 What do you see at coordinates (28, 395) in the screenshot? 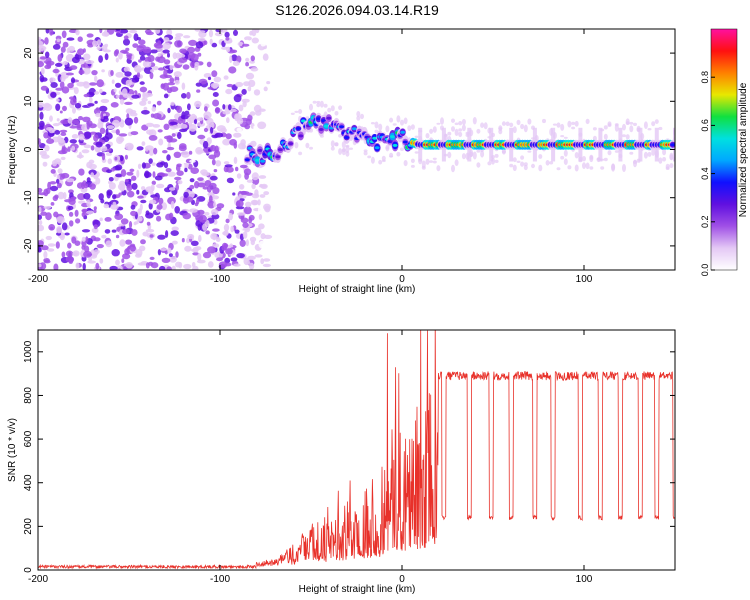
I see `snr-y-tick-label: 800` at bounding box center [28, 395].